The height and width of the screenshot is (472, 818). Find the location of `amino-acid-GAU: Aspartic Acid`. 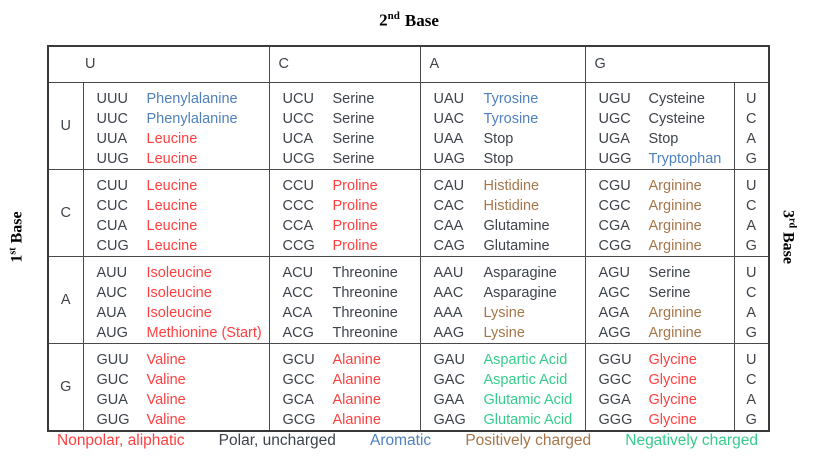

amino-acid-GAU: Aspartic Acid is located at coordinates (525, 359).